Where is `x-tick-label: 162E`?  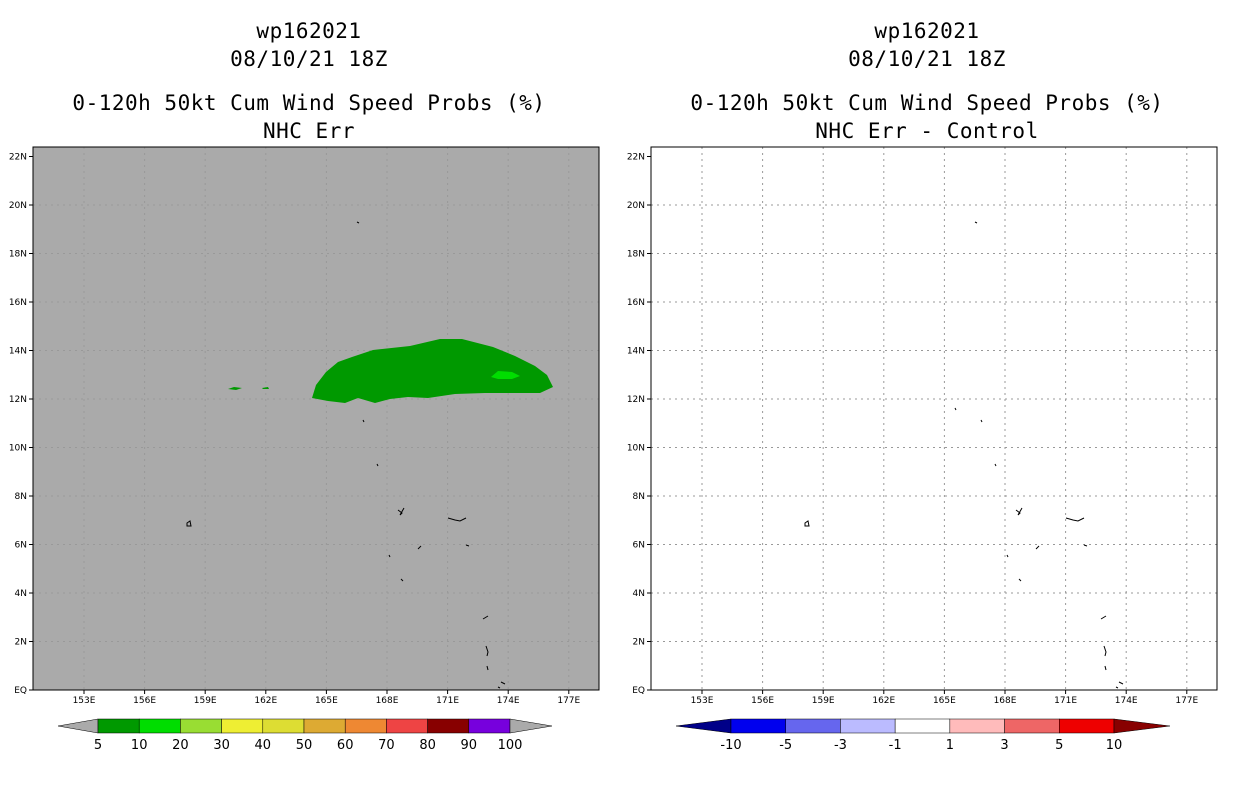
x-tick-label: 162E is located at coordinates (883, 701).